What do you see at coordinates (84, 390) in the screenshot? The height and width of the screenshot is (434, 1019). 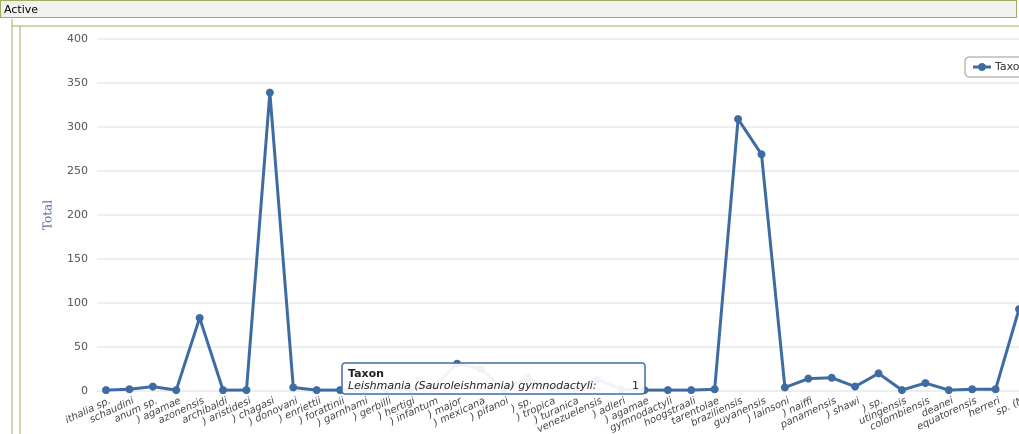 I see `y-tick-label: 0` at bounding box center [84, 390].